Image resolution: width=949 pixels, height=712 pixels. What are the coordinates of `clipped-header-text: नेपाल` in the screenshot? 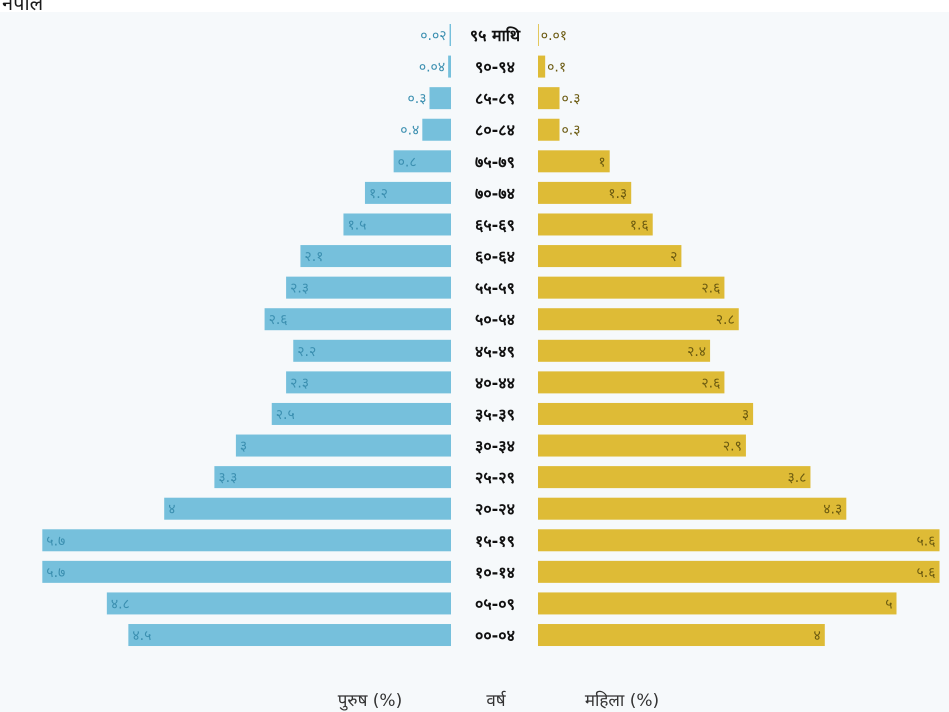 It's located at (23, 7).